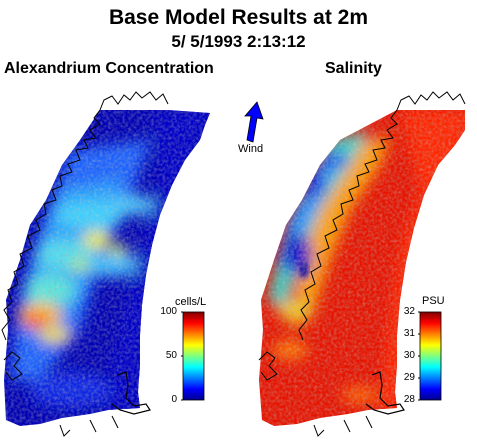 The width and height of the screenshot is (477, 441). What do you see at coordinates (238, 17) in the screenshot?
I see `figure-title: Base Model Results at 2m` at bounding box center [238, 17].